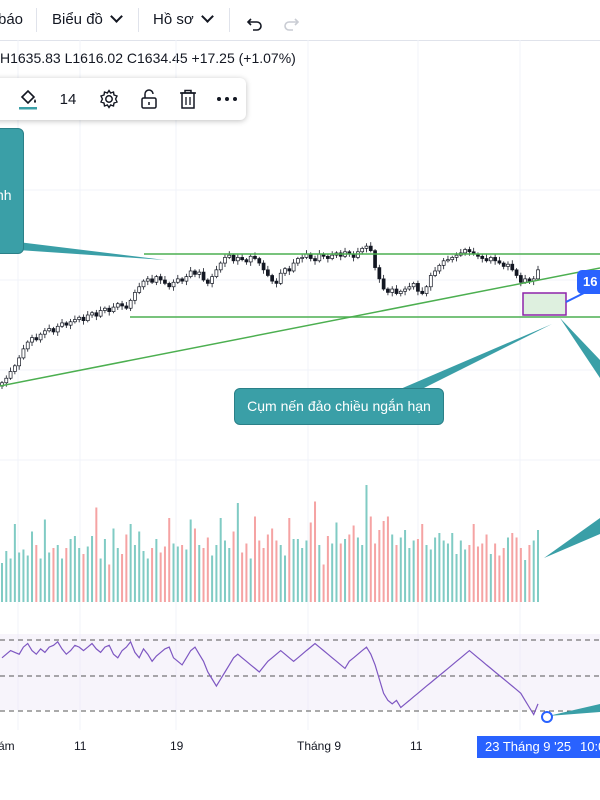 The width and height of the screenshot is (600, 800). Describe the element at coordinates (319, 746) in the screenshot. I see `x-tick-label: Tháng 9` at that location.